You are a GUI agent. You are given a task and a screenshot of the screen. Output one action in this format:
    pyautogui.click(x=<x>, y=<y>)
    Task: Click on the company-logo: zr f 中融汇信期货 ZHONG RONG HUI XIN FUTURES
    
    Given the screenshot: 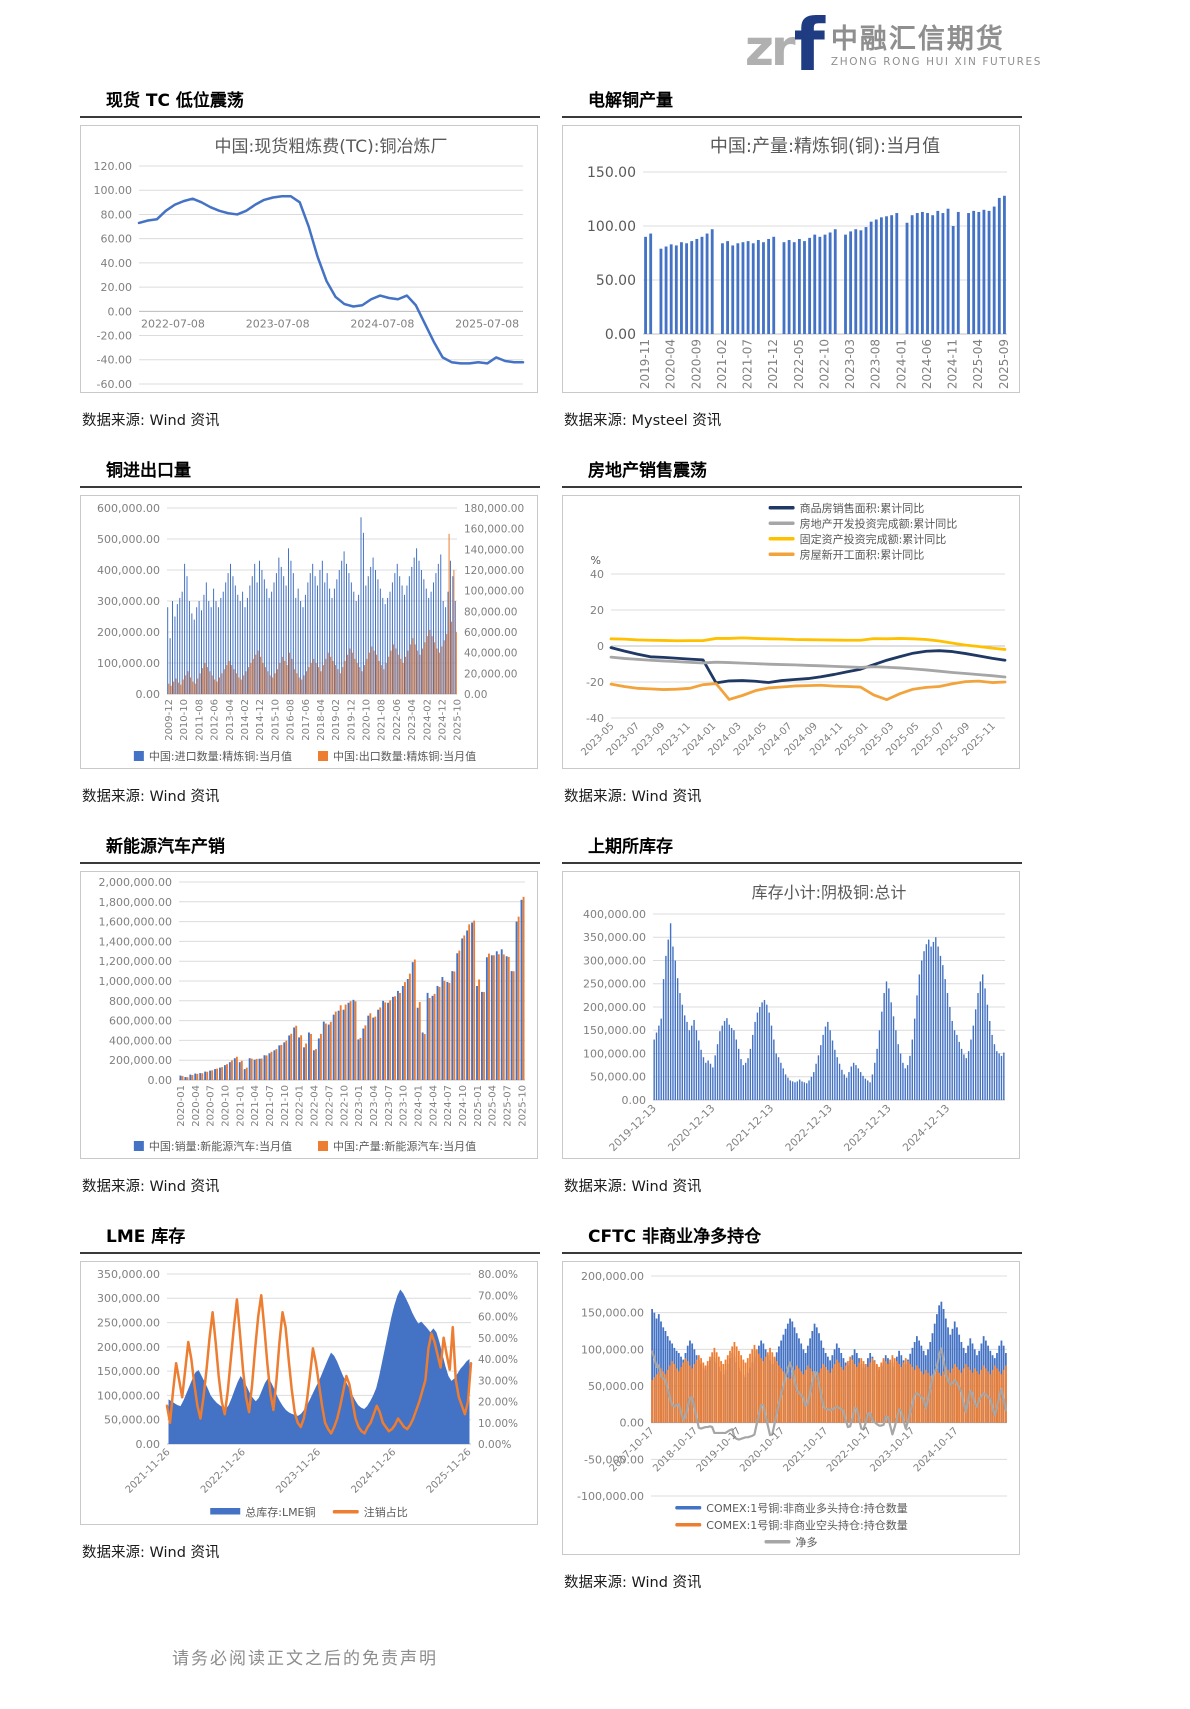 What is the action you would take?
    pyautogui.click(x=893, y=45)
    